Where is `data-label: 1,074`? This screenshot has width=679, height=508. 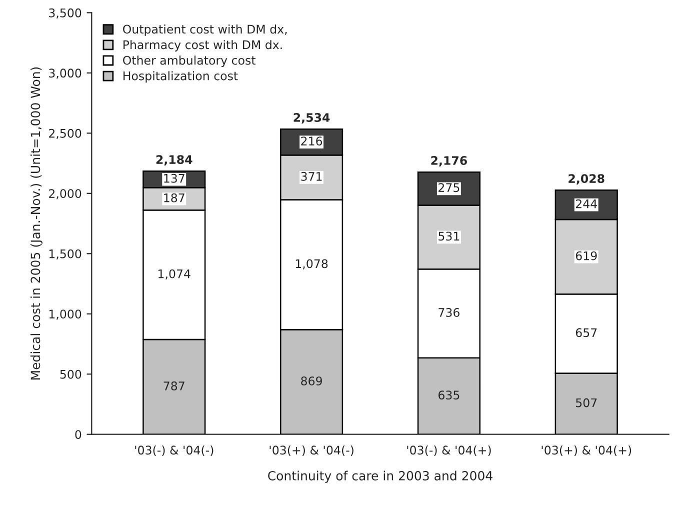 data-label: 1,074 is located at coordinates (174, 274).